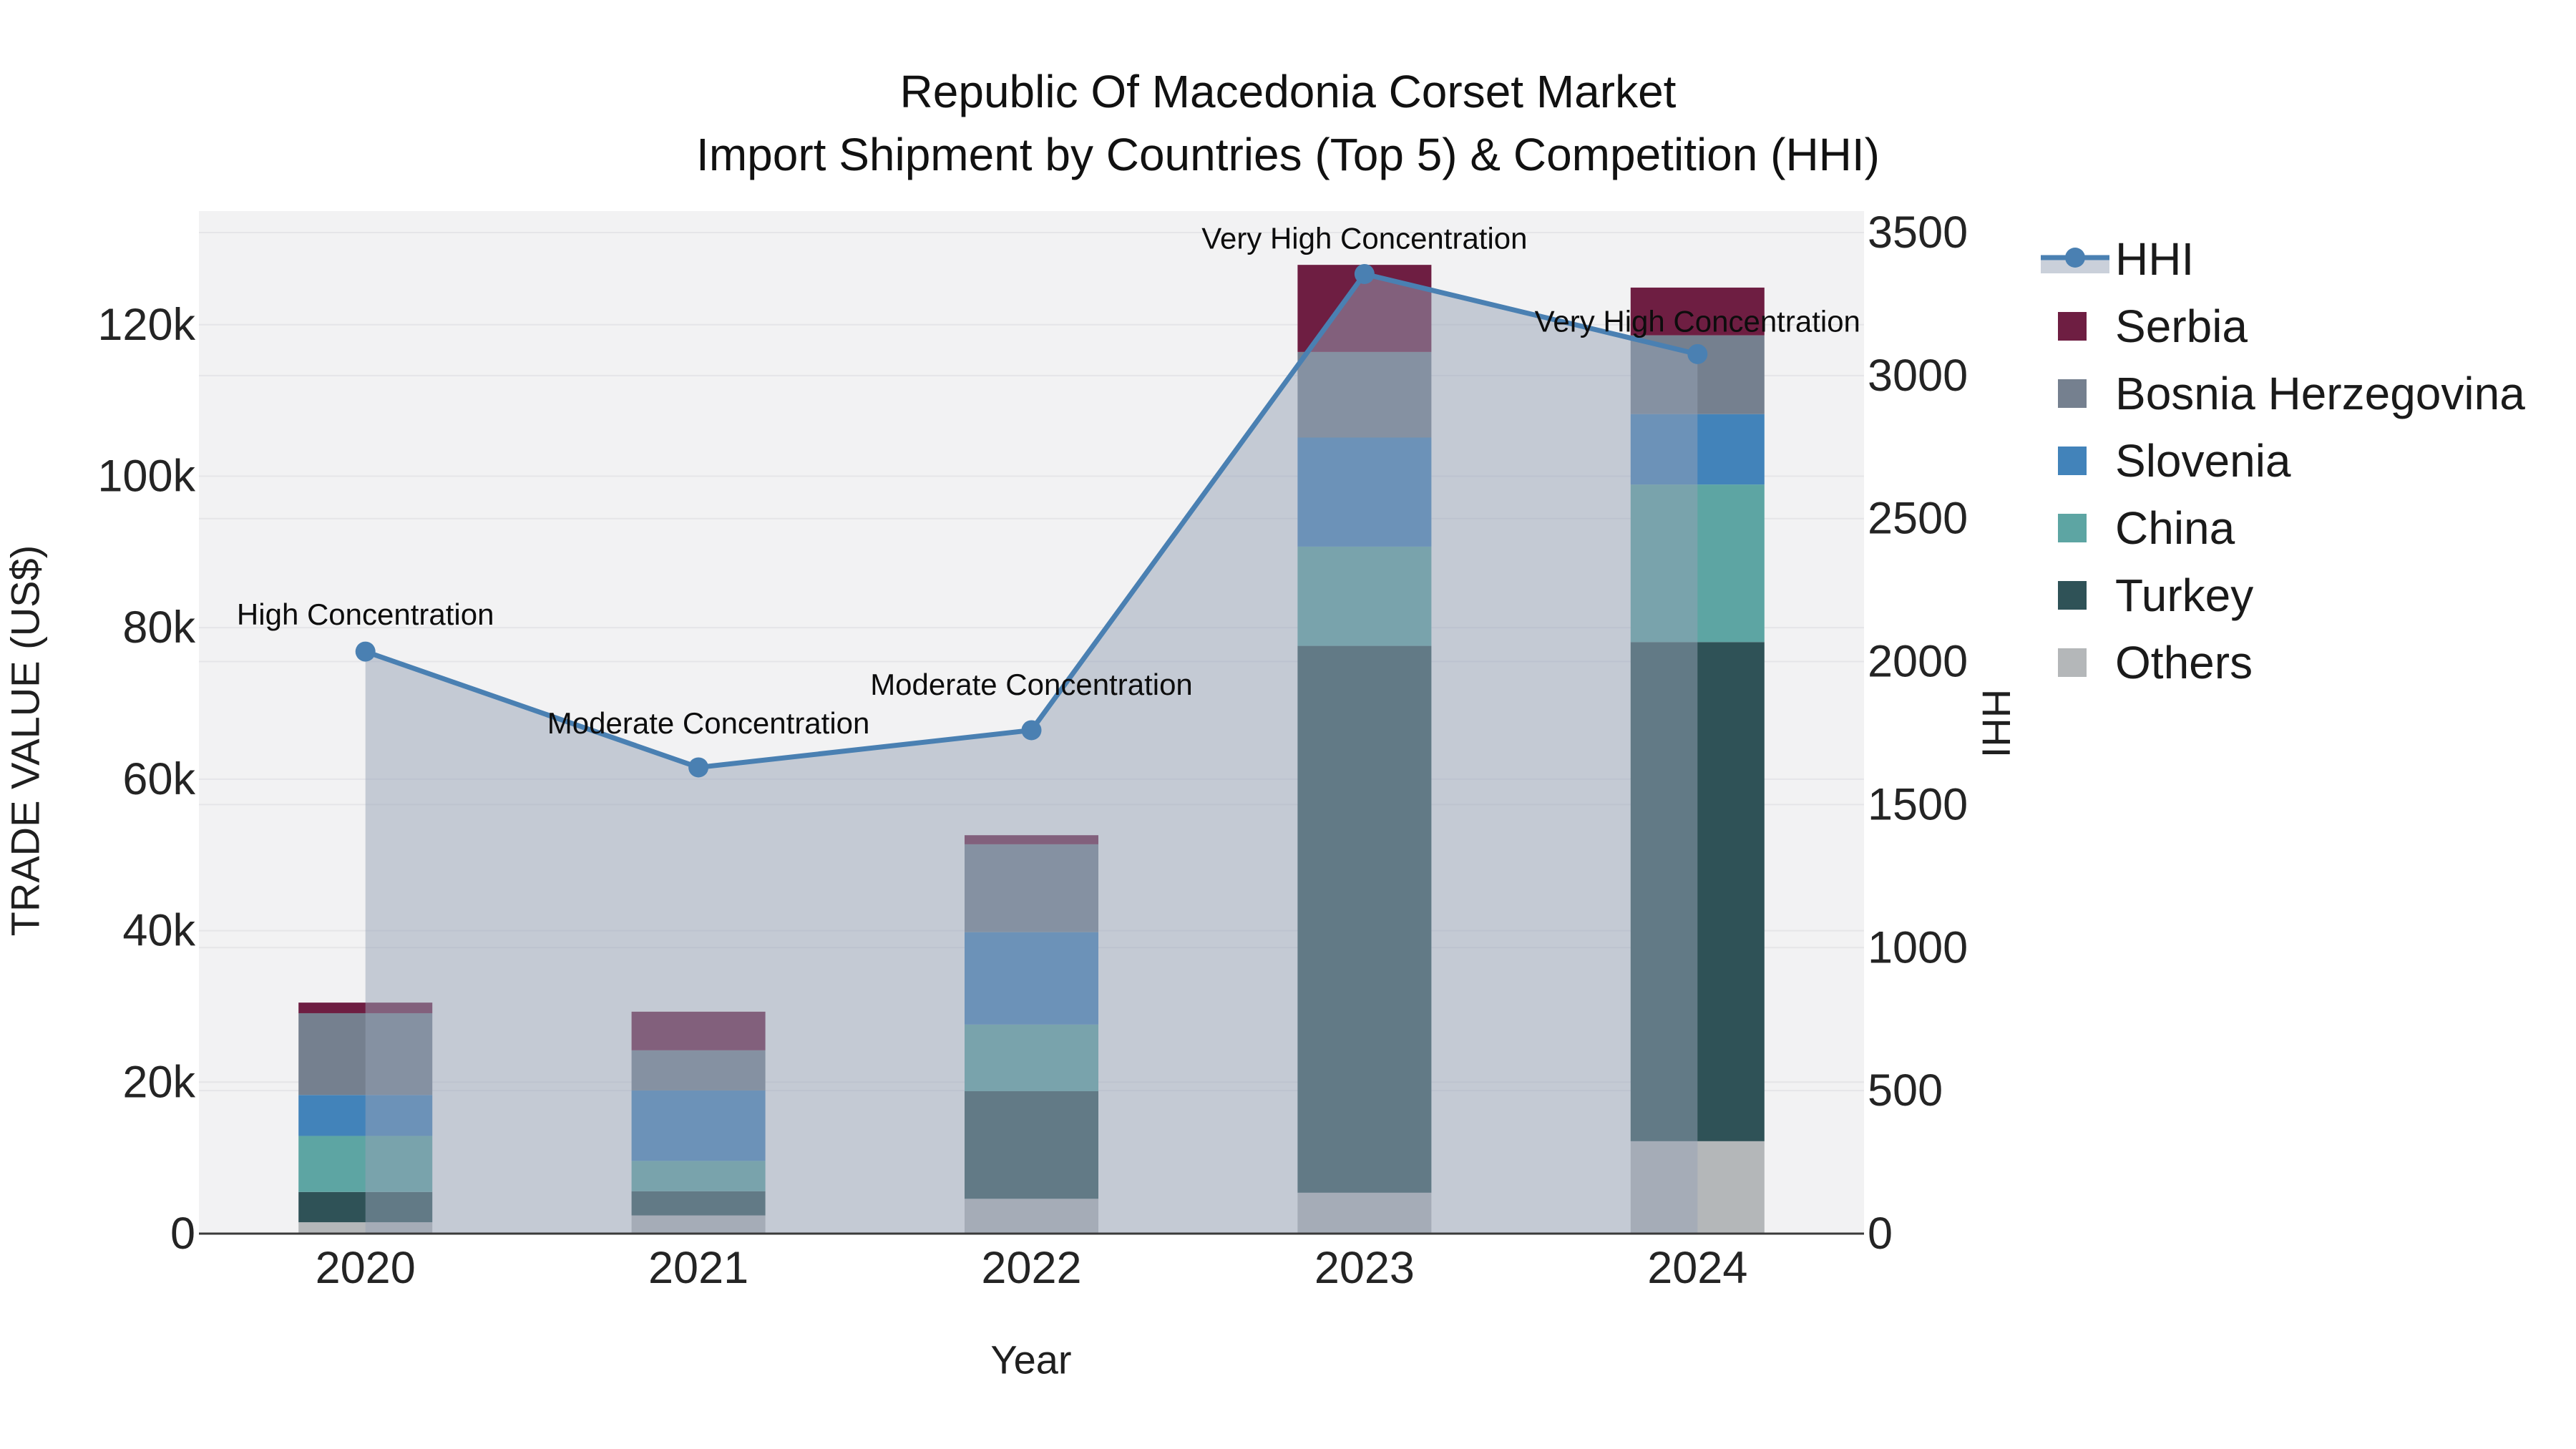  Describe the element at coordinates (182, 1234) in the screenshot. I see `y-left-tick-label: 0` at that location.